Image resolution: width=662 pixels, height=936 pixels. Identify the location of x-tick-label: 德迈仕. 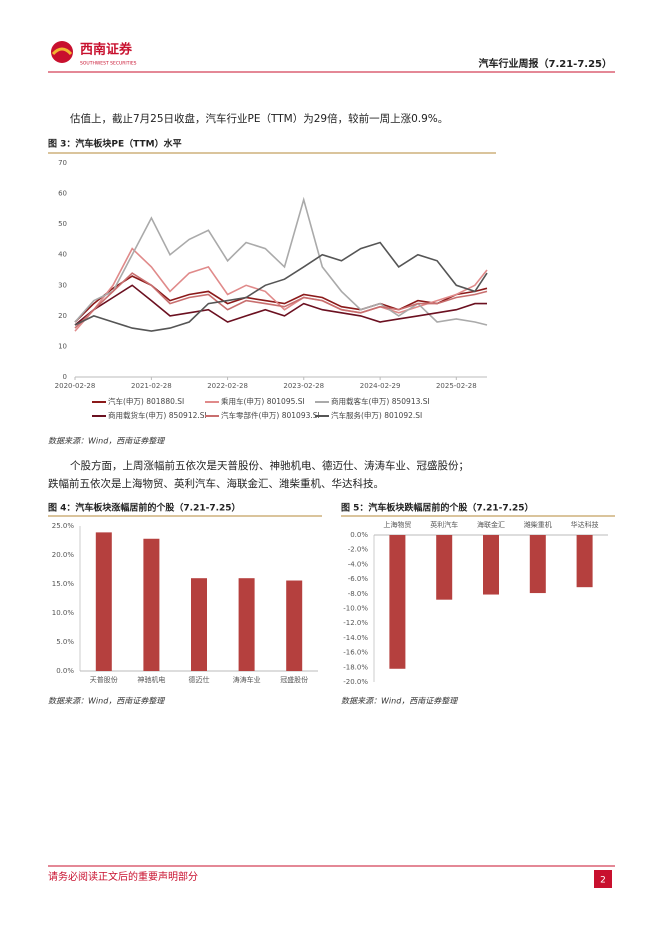
(199, 679).